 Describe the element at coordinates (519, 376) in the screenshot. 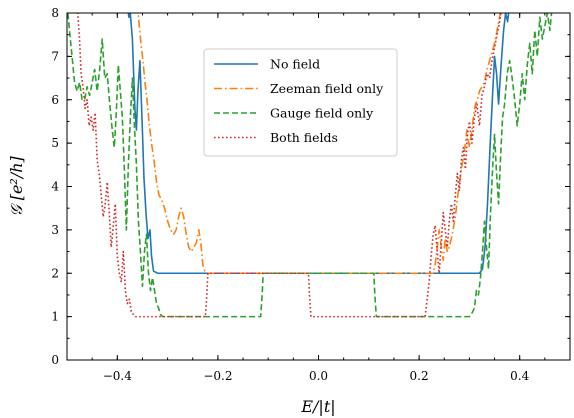

I see `x-tick-label: 0.4` at that location.